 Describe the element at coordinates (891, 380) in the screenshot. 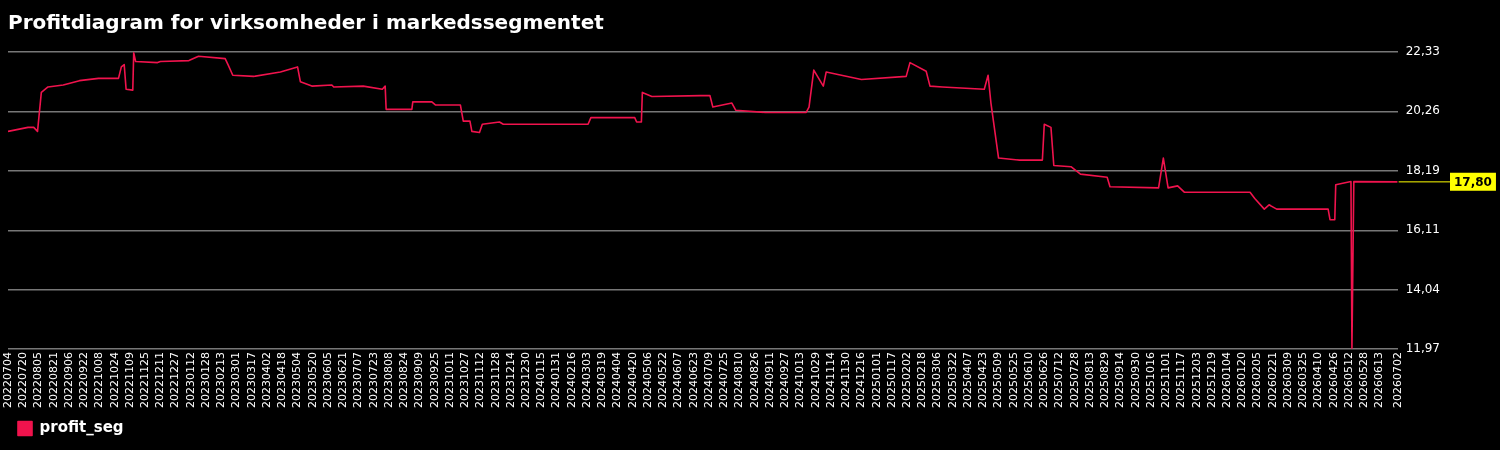

I see `x-tick-label: 20250117` at that location.